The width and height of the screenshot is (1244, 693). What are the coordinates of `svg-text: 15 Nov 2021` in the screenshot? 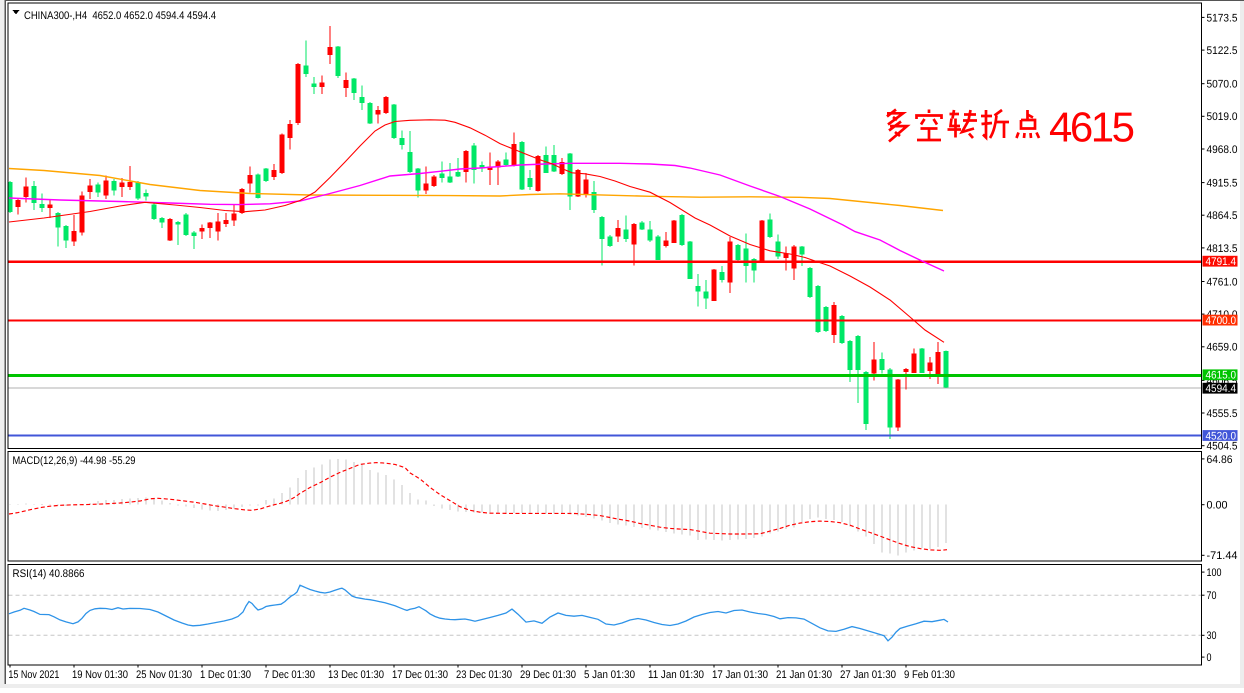 It's located at (33, 675).